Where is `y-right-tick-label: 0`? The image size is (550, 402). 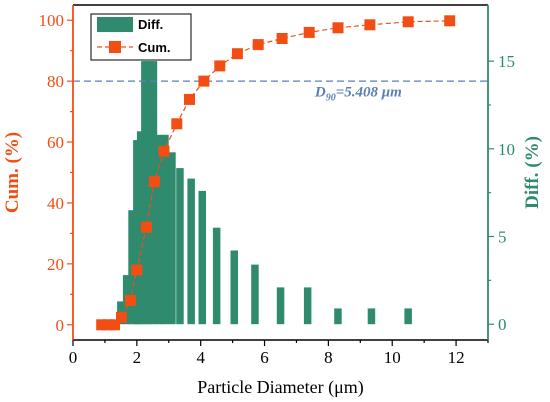 y-right-tick-label: 0 is located at coordinates (502, 324).